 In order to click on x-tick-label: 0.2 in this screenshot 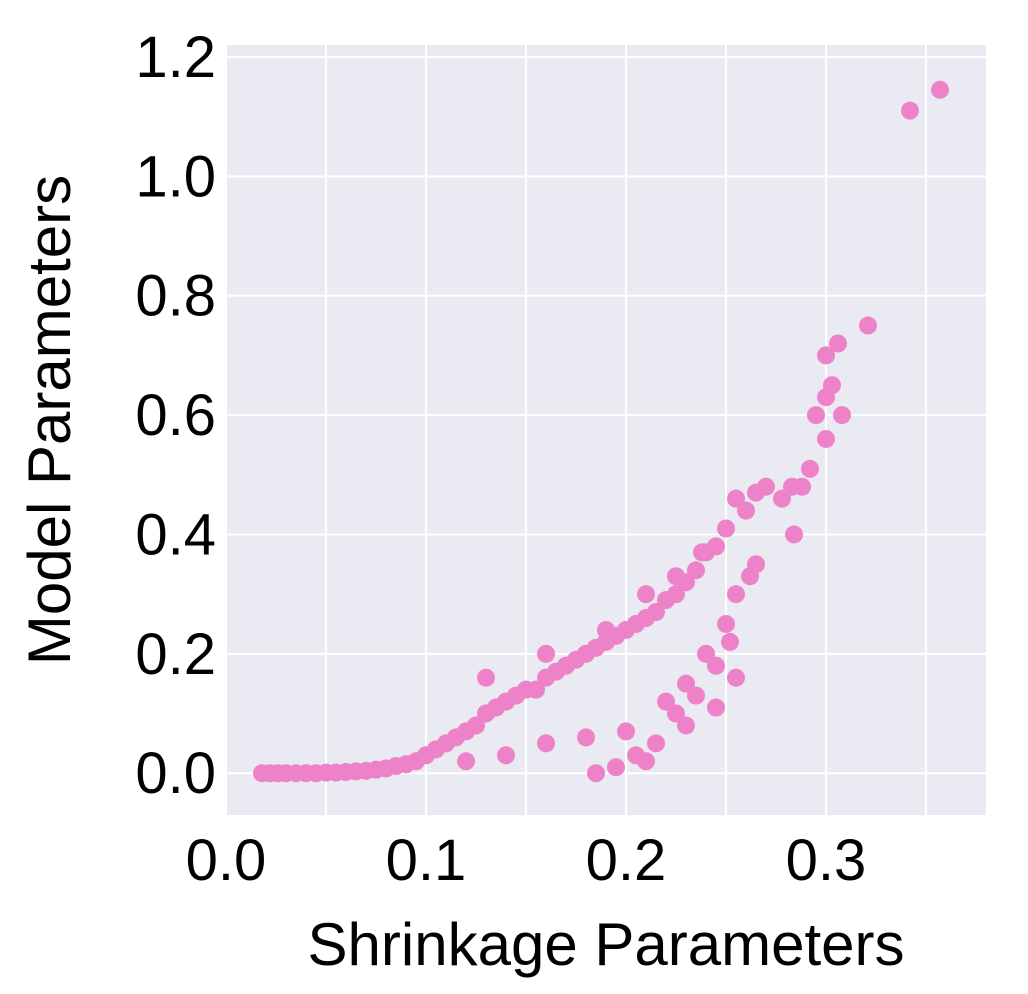, I will do `click(626, 860)`.